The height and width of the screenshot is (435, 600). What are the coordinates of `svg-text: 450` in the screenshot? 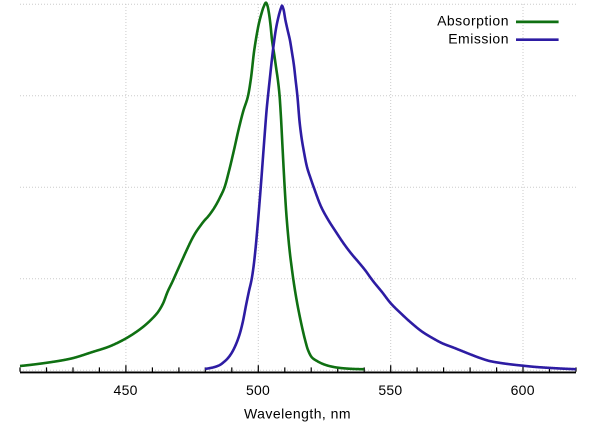 It's located at (126, 390).